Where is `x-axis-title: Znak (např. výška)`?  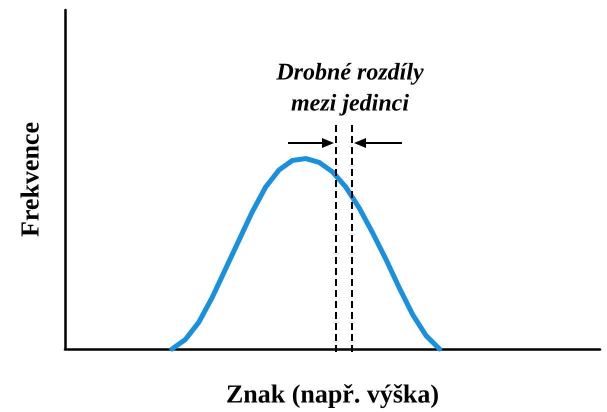 x-axis-title: Znak (např. výška) is located at coordinates (333, 394).